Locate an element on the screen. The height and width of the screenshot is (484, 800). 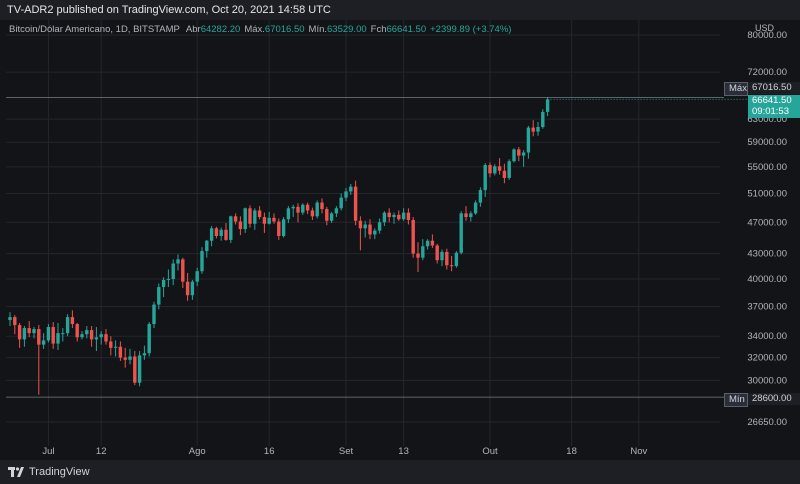
open-label: Abr is located at coordinates (193, 29).